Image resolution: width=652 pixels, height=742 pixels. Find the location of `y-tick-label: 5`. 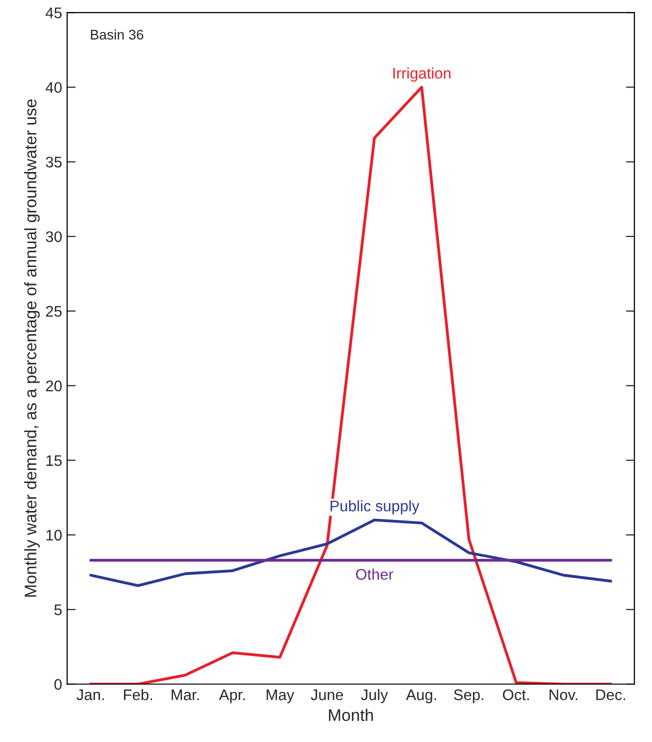

y-tick-label: 5 is located at coordinates (58, 610).